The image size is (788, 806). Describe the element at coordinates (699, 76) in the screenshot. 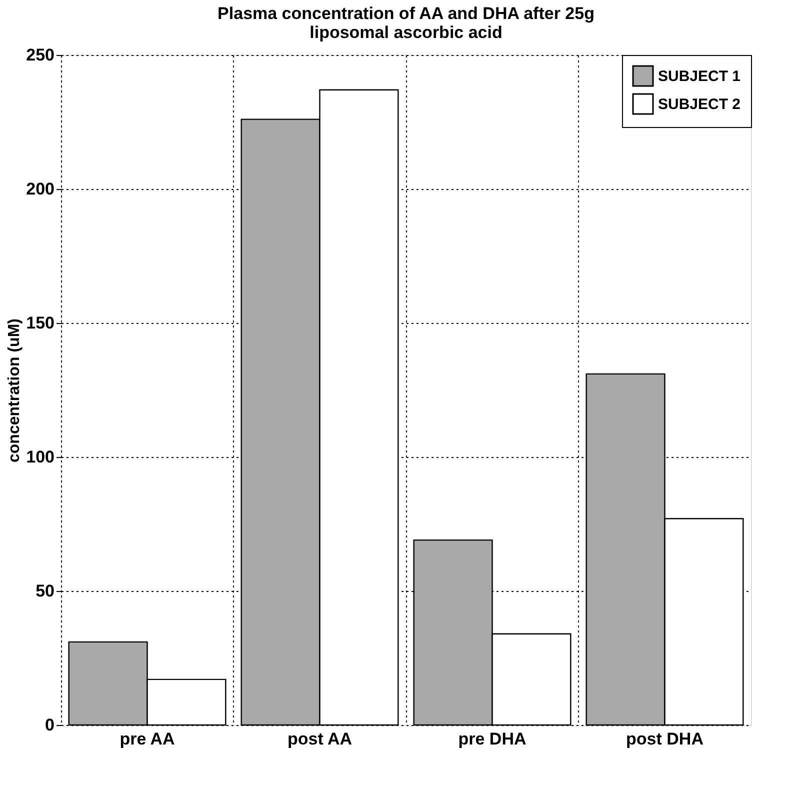

I see `legend-label: SUBJECT 1` at that location.